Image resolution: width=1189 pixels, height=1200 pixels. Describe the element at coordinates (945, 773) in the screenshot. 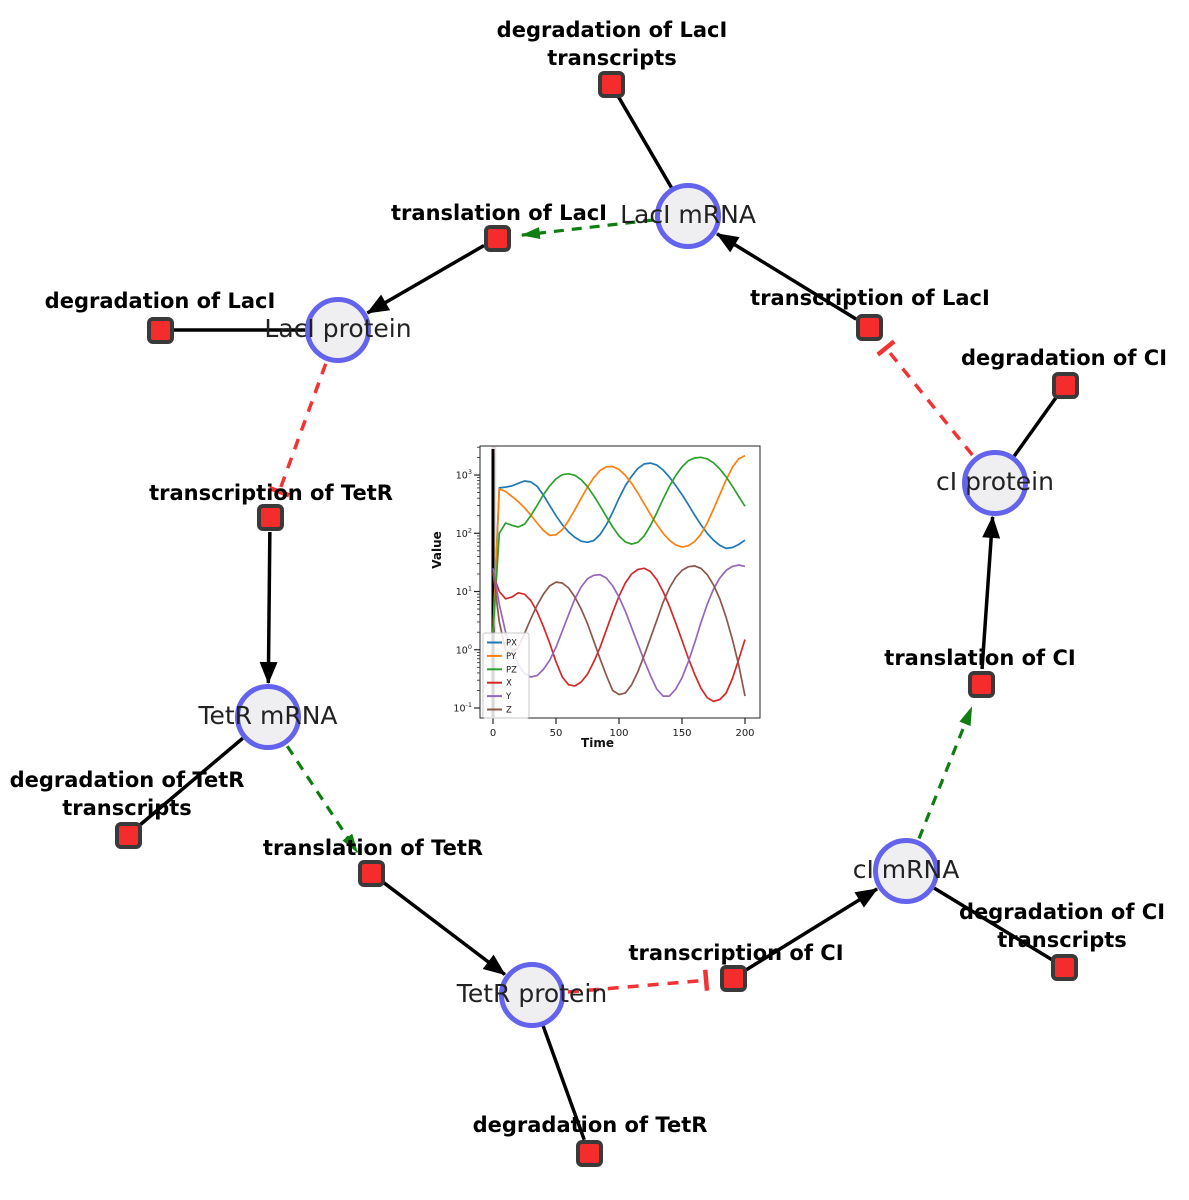

I see `edge-ci-mrna-translation-ci` at that location.